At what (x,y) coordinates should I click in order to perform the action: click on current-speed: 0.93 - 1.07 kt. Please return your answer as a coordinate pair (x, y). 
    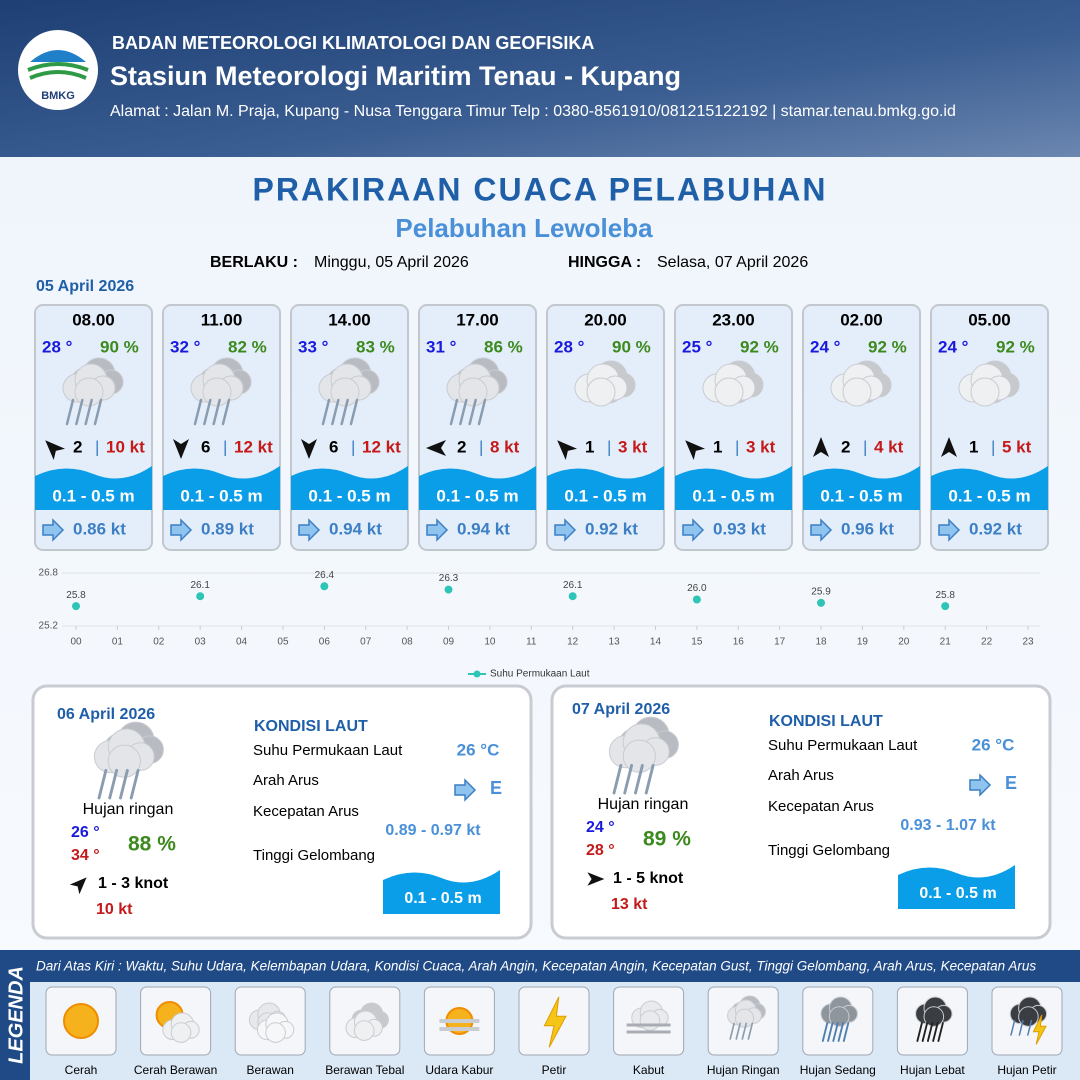
    Looking at the image, I should click on (948, 825).